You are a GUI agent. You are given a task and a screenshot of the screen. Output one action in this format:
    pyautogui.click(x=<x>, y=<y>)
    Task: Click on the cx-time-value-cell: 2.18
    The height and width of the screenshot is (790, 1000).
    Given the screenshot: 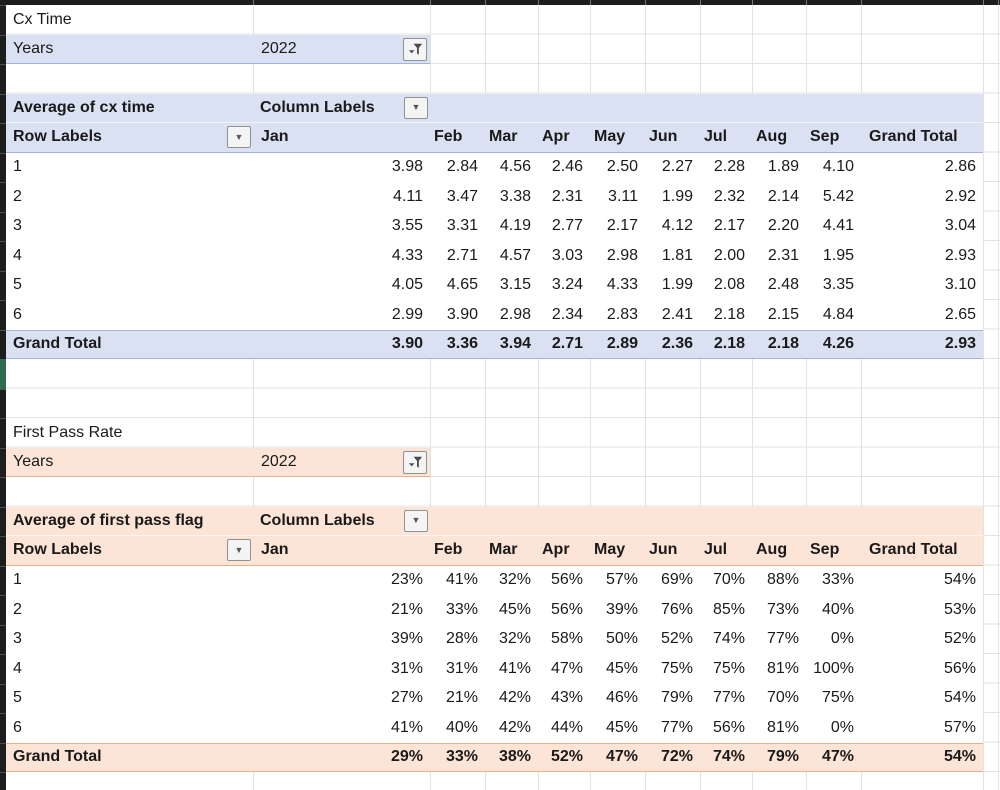 What is the action you would take?
    pyautogui.click(x=729, y=314)
    